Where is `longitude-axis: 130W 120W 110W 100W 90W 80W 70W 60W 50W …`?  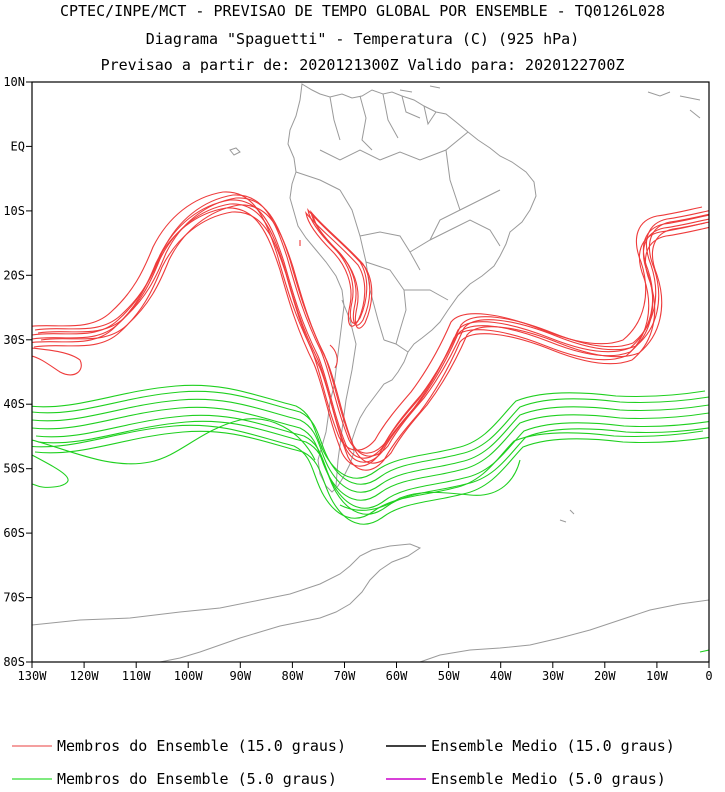 longitude-axis: 130W 120W 110W 100W 90W 80W 70W 60W 50W … is located at coordinates (365, 672).